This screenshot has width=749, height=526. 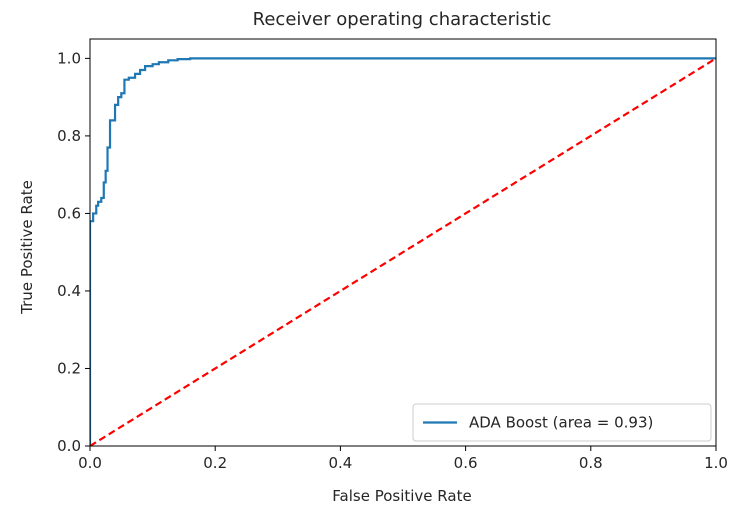 I want to click on y-tick-label: 0.6, so click(x=69, y=213).